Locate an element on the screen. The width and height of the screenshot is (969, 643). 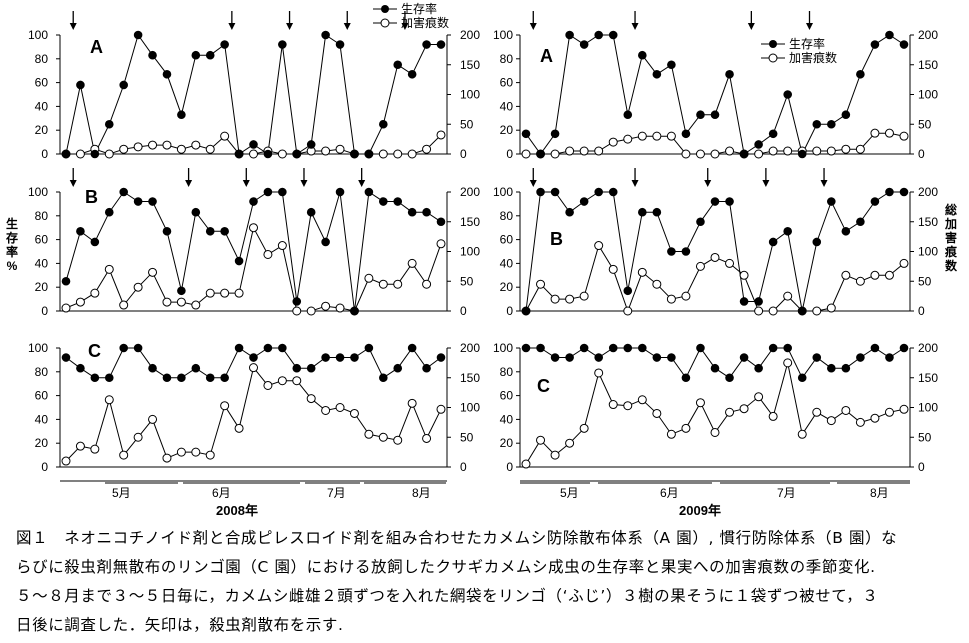
panel-2008-C-left-tick-label: 40 is located at coordinates (42, 419).